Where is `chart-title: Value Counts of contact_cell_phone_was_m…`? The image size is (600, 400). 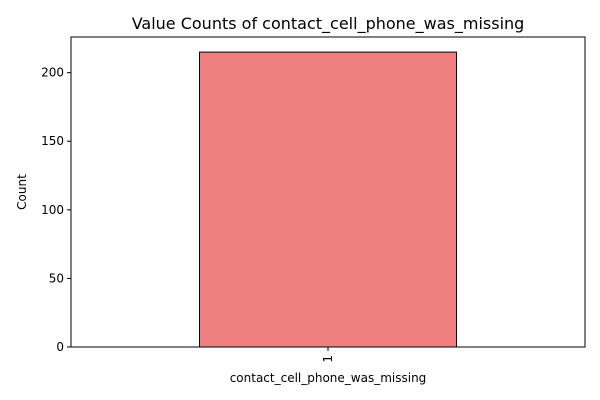 chart-title: Value Counts of contact_cell_phone_was_m… is located at coordinates (328, 24).